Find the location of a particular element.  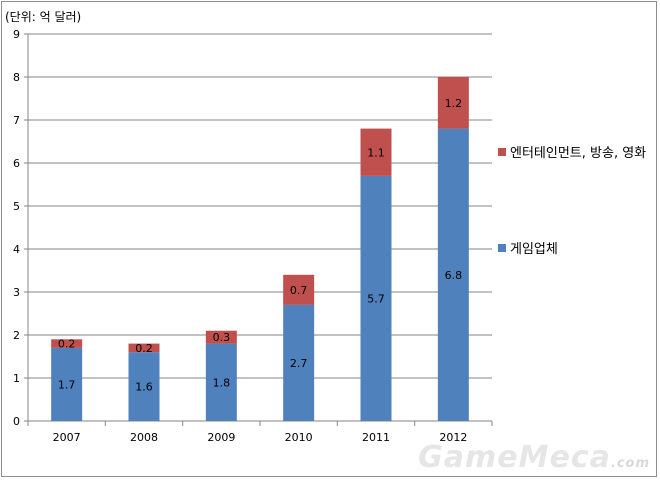

data-label-2010-series-0: 2.7 is located at coordinates (299, 363).